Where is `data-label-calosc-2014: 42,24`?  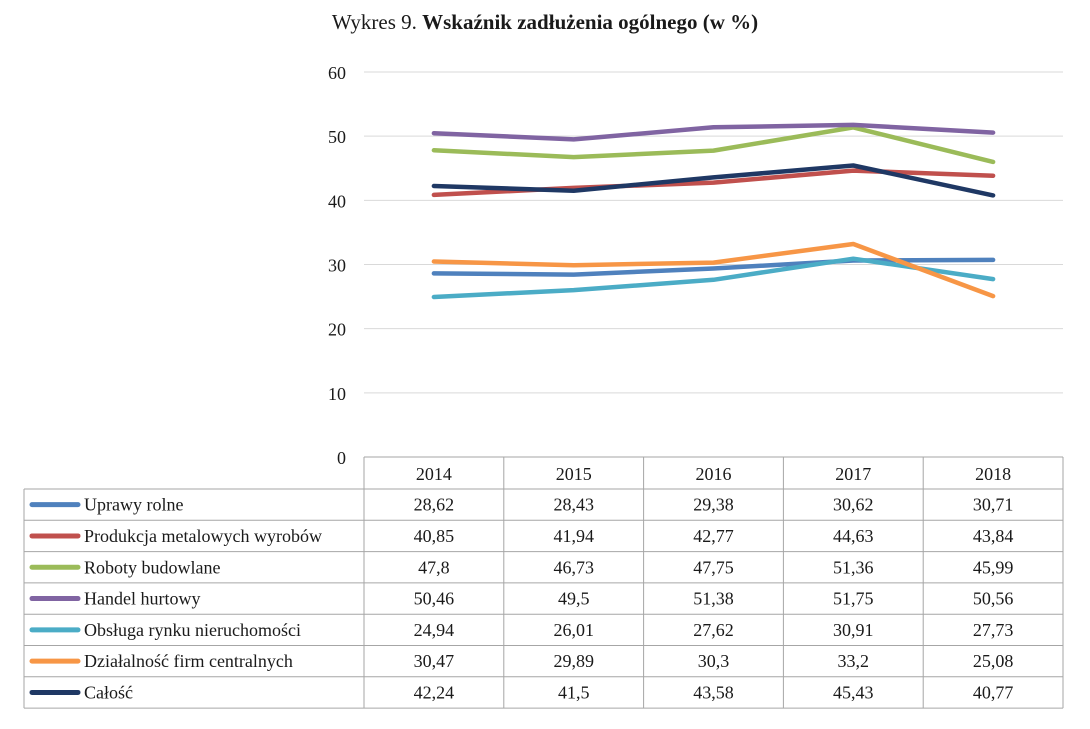 data-label-calosc-2014: 42,24 is located at coordinates (434, 692).